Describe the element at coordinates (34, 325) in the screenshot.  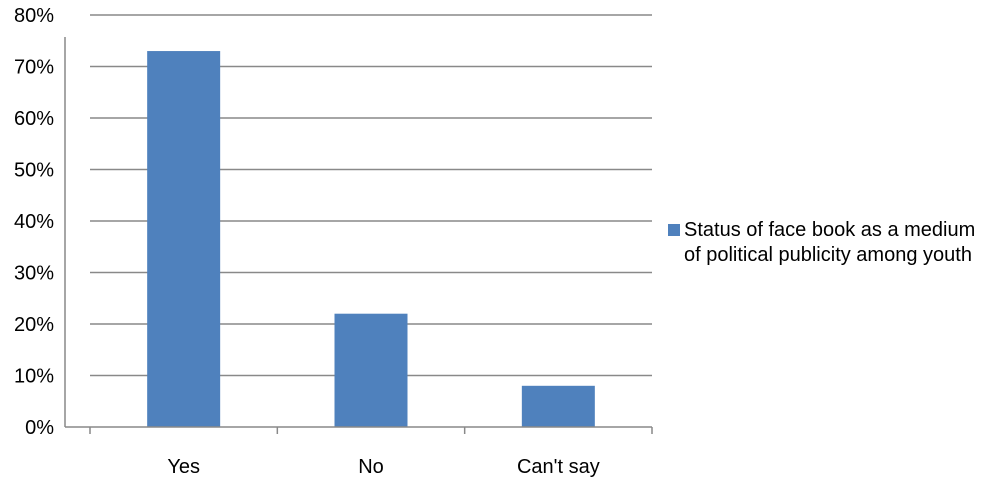
I see `y-tick-label: 20%` at that location.